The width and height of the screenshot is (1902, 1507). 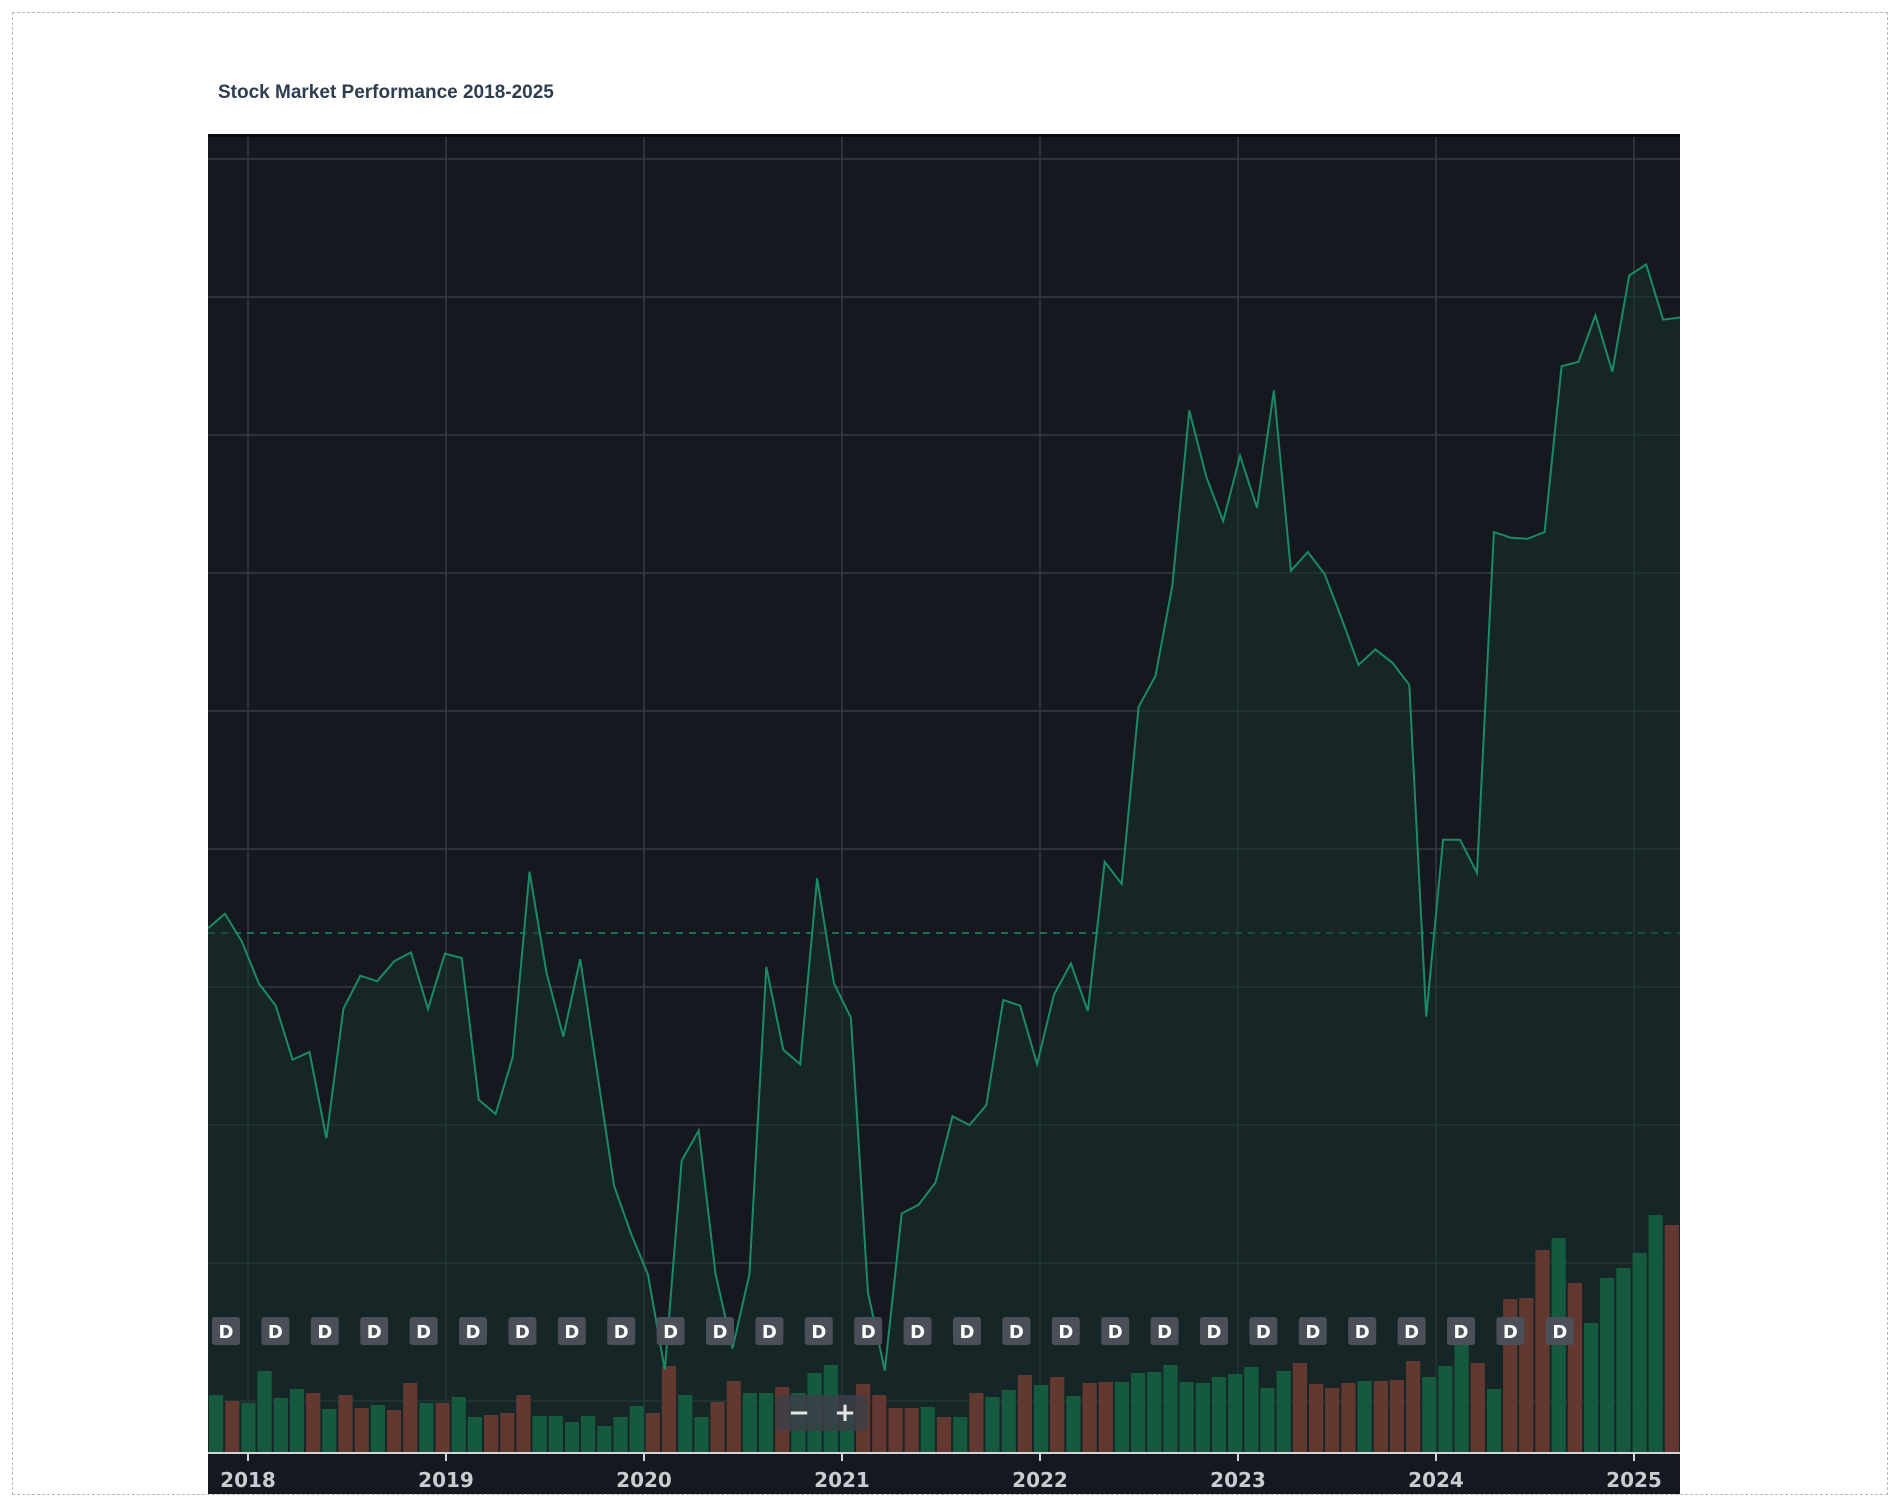 I want to click on x-axis-band, so click(x=944, y=1473).